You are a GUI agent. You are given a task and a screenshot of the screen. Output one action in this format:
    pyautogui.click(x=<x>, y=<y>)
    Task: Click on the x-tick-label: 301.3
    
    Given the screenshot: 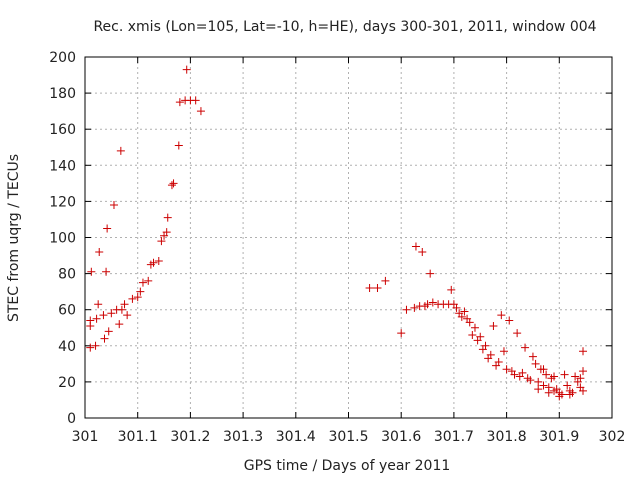 What is the action you would take?
    pyautogui.click(x=243, y=437)
    